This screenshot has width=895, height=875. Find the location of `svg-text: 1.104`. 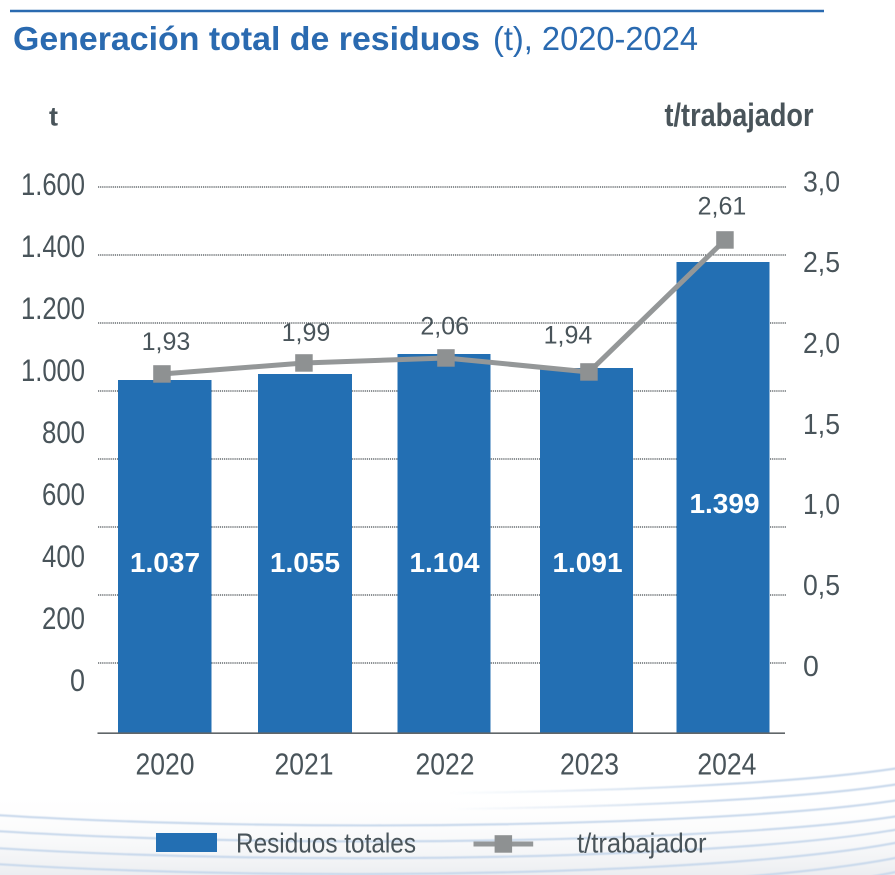

svg-text: 1.104 is located at coordinates (444, 562).